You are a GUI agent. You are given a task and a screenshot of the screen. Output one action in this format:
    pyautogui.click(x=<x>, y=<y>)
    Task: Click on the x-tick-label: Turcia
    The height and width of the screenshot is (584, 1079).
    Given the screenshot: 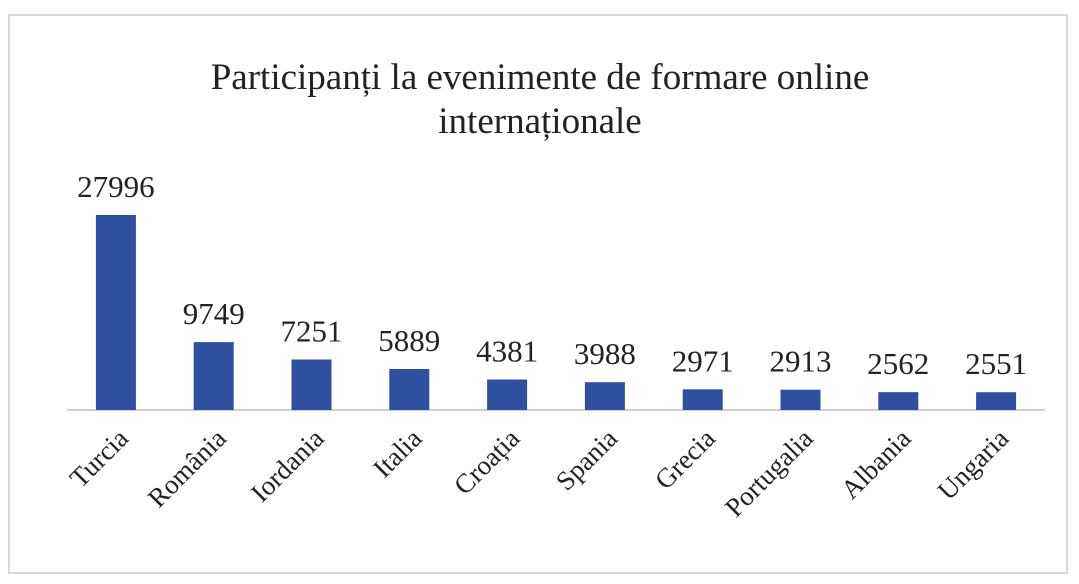 What is the action you would take?
    pyautogui.click(x=99, y=458)
    